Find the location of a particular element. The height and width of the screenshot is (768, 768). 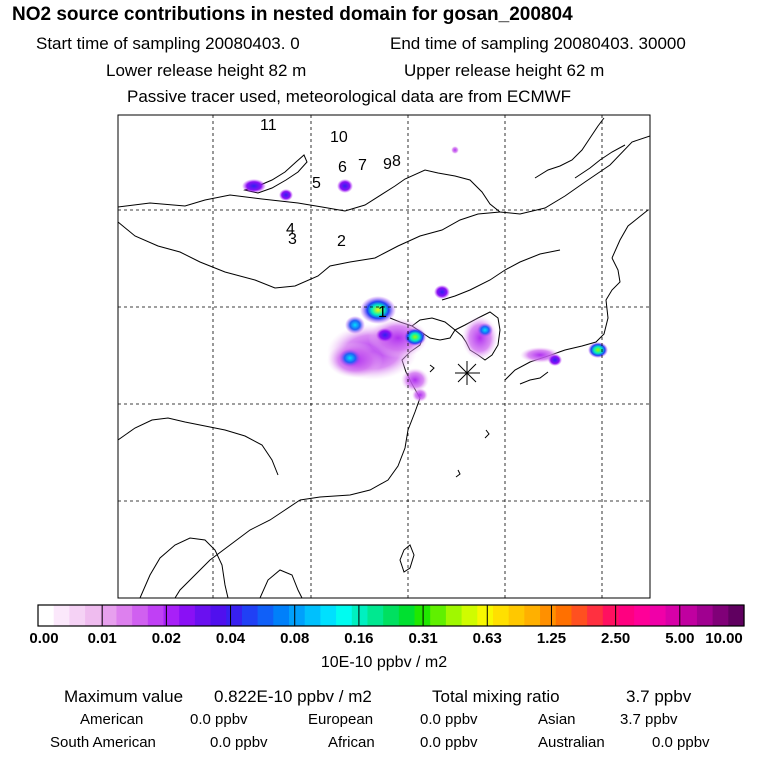

colorbar-tick-label: 0.02 is located at coordinates (166, 638).